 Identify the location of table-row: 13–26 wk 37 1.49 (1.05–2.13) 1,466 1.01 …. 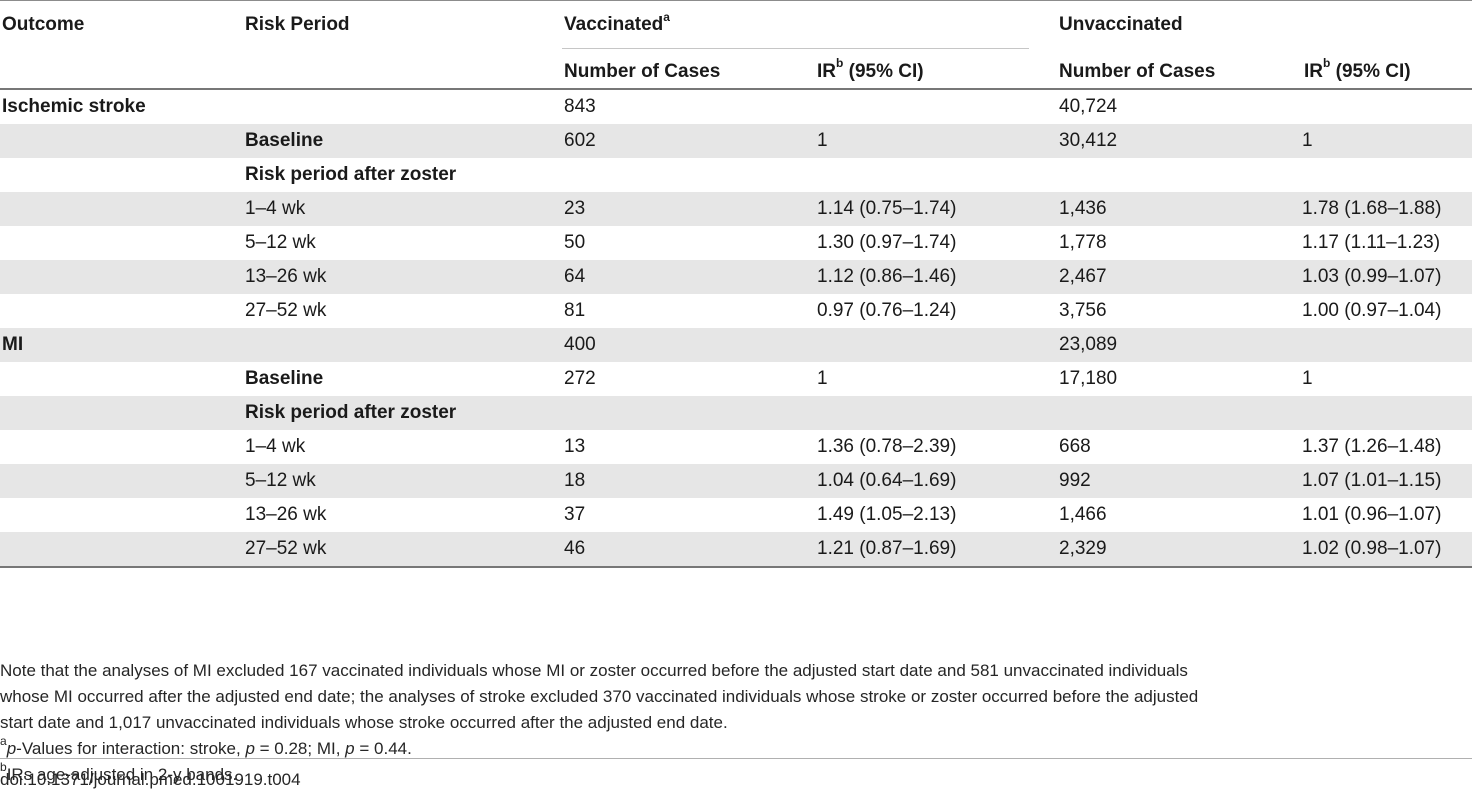
(736, 515).